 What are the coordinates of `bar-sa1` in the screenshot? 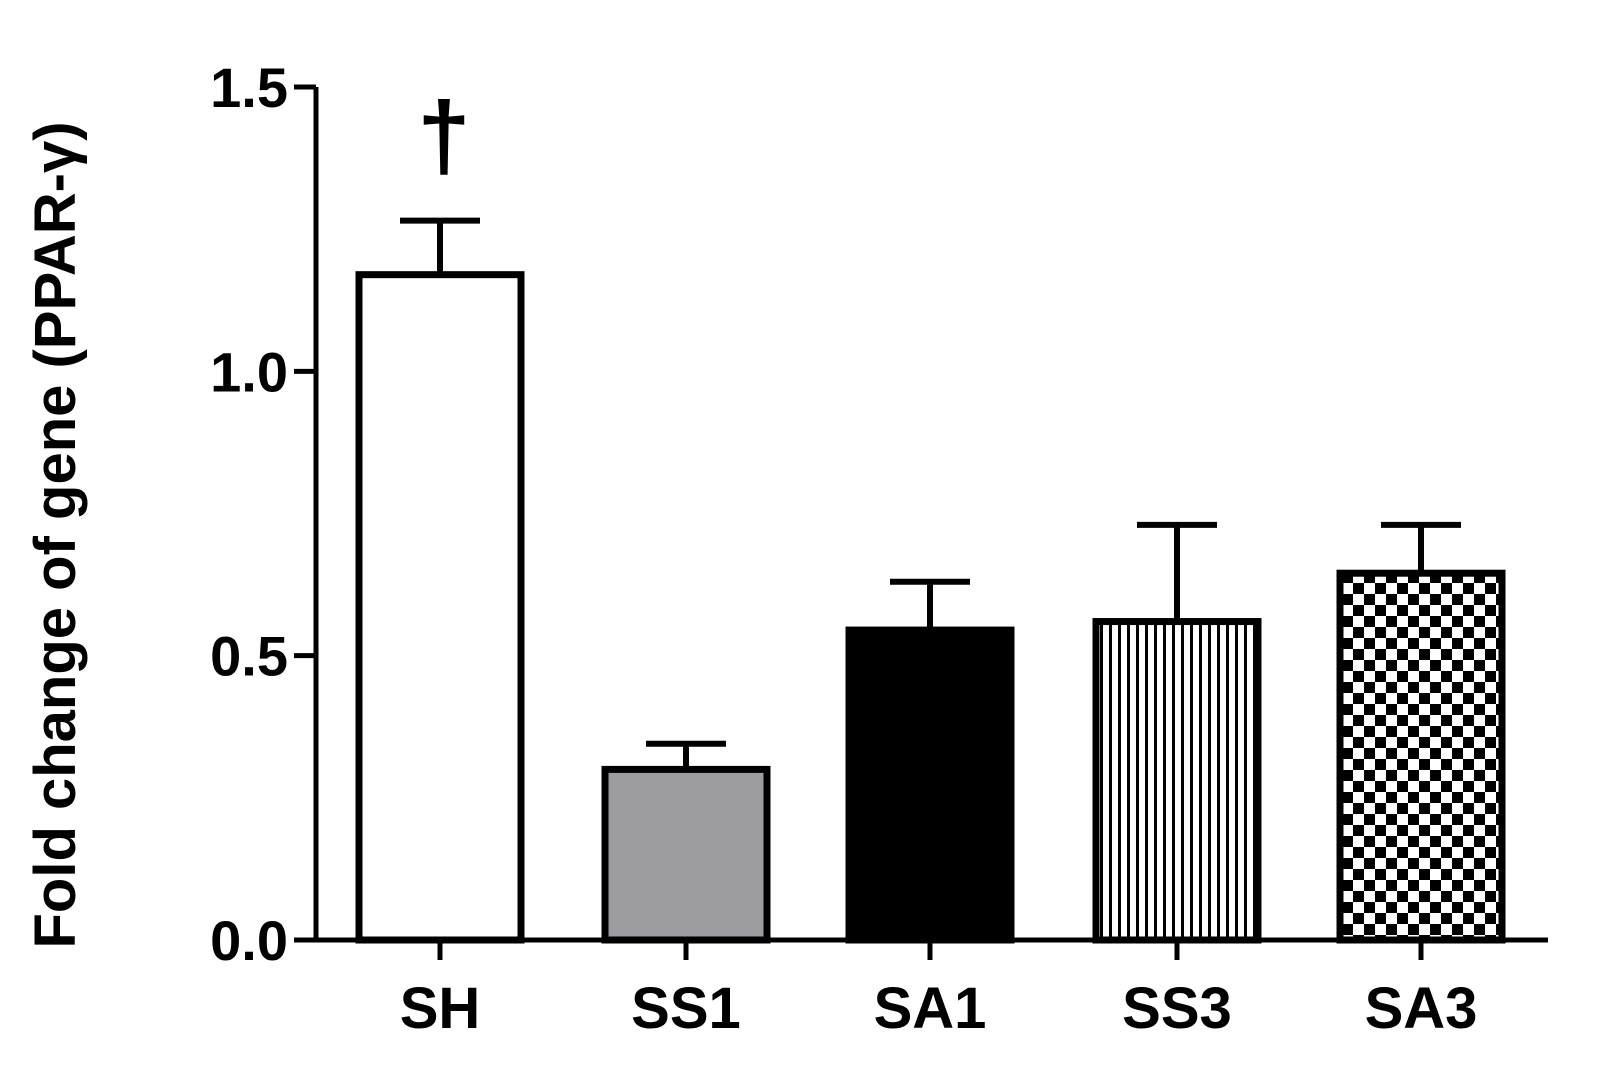 It's located at (930, 785).